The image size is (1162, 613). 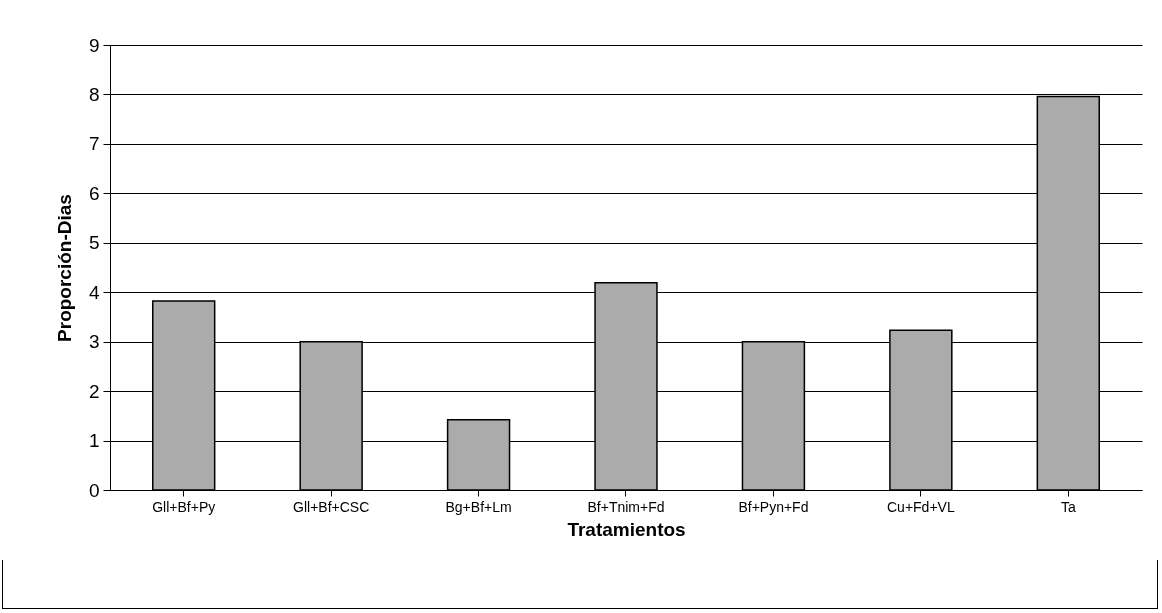 What do you see at coordinates (94, 292) in the screenshot?
I see `y-tick-label: 4` at bounding box center [94, 292].